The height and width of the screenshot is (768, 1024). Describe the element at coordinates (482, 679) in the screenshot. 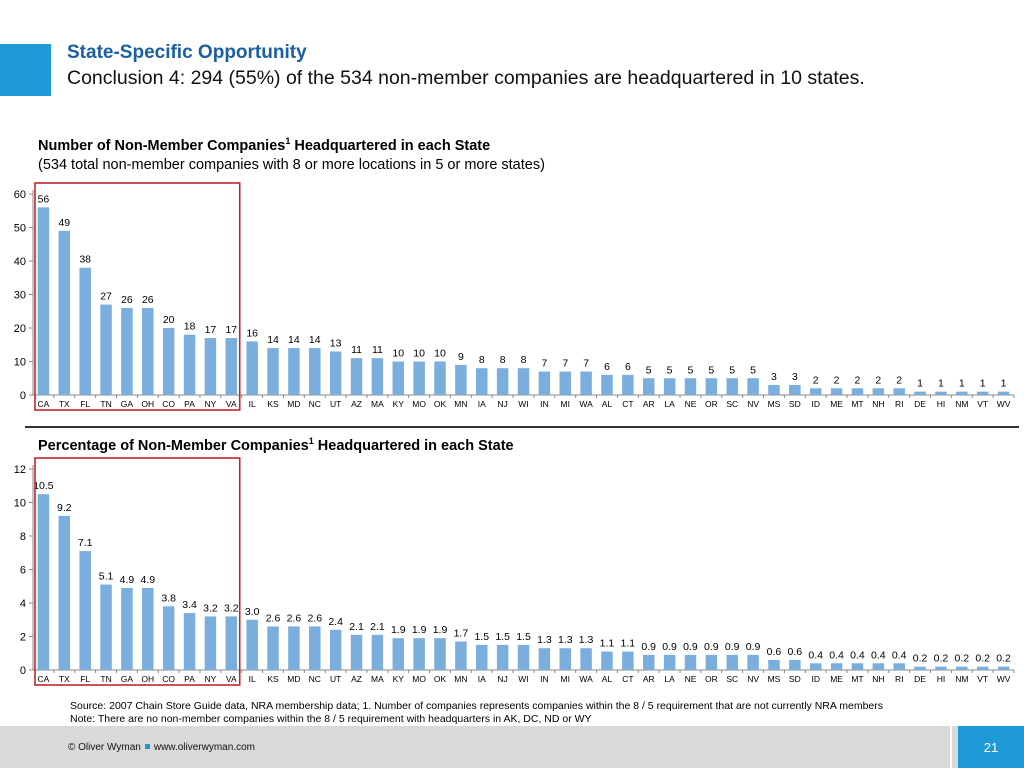

I see `pct-x-tick-label: IA` at that location.